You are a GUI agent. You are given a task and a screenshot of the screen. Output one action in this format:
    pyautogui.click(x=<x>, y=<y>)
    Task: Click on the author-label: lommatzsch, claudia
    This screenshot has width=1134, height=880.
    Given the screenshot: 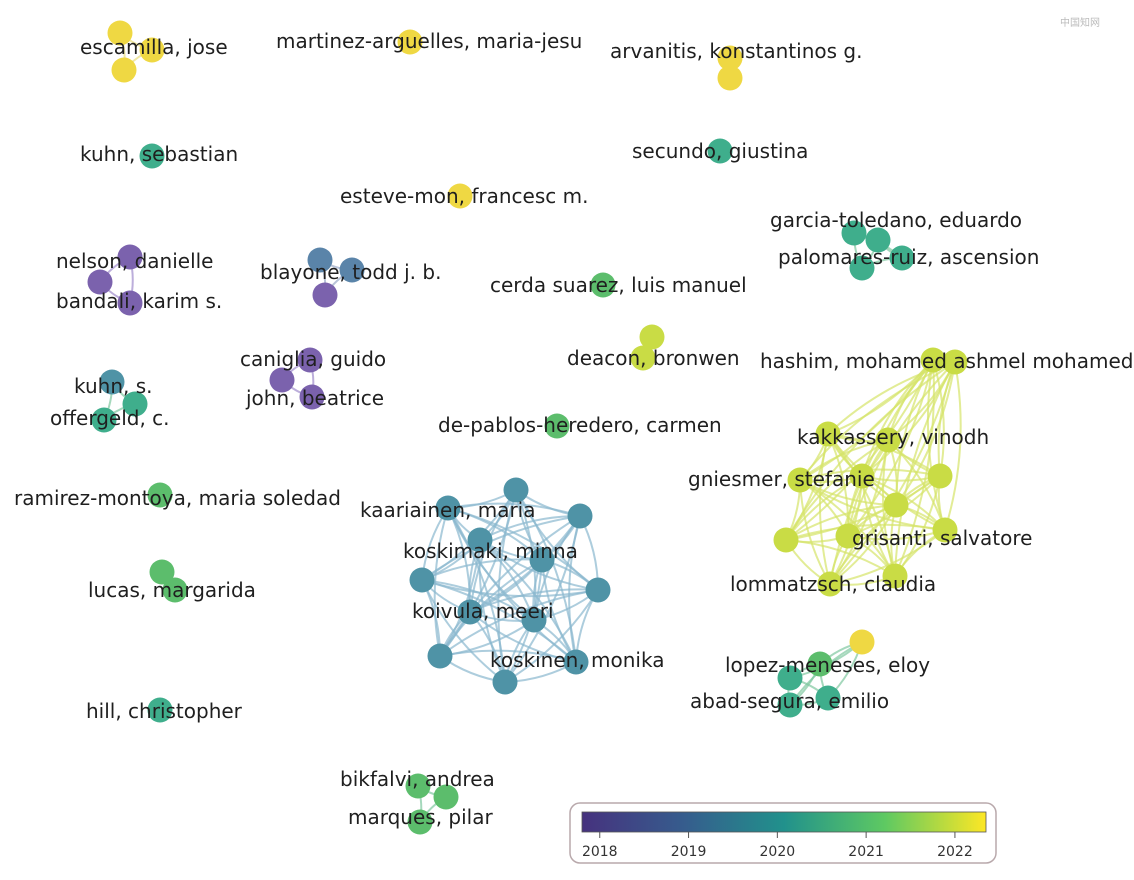 What is the action you would take?
    pyautogui.click(x=833, y=584)
    